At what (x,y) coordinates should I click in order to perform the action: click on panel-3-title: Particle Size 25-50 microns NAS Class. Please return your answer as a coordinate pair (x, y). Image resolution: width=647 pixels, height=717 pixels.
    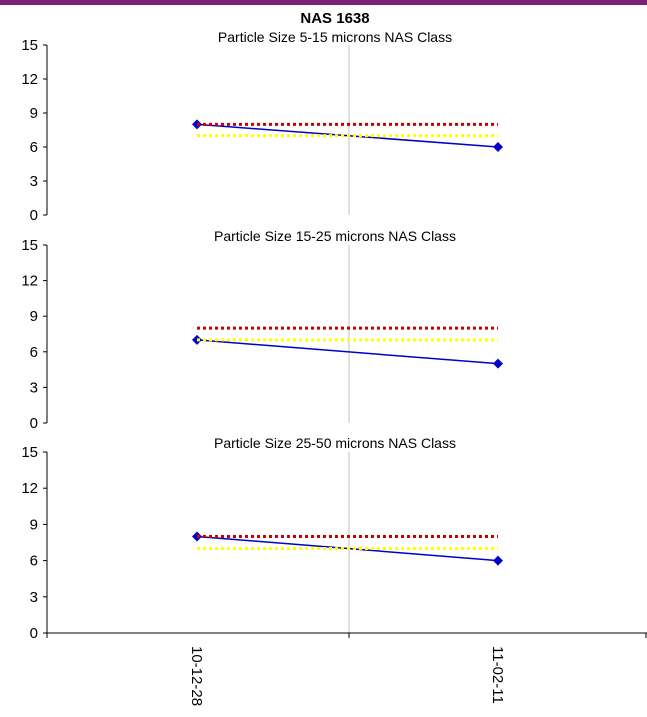
    Looking at the image, I should click on (335, 443).